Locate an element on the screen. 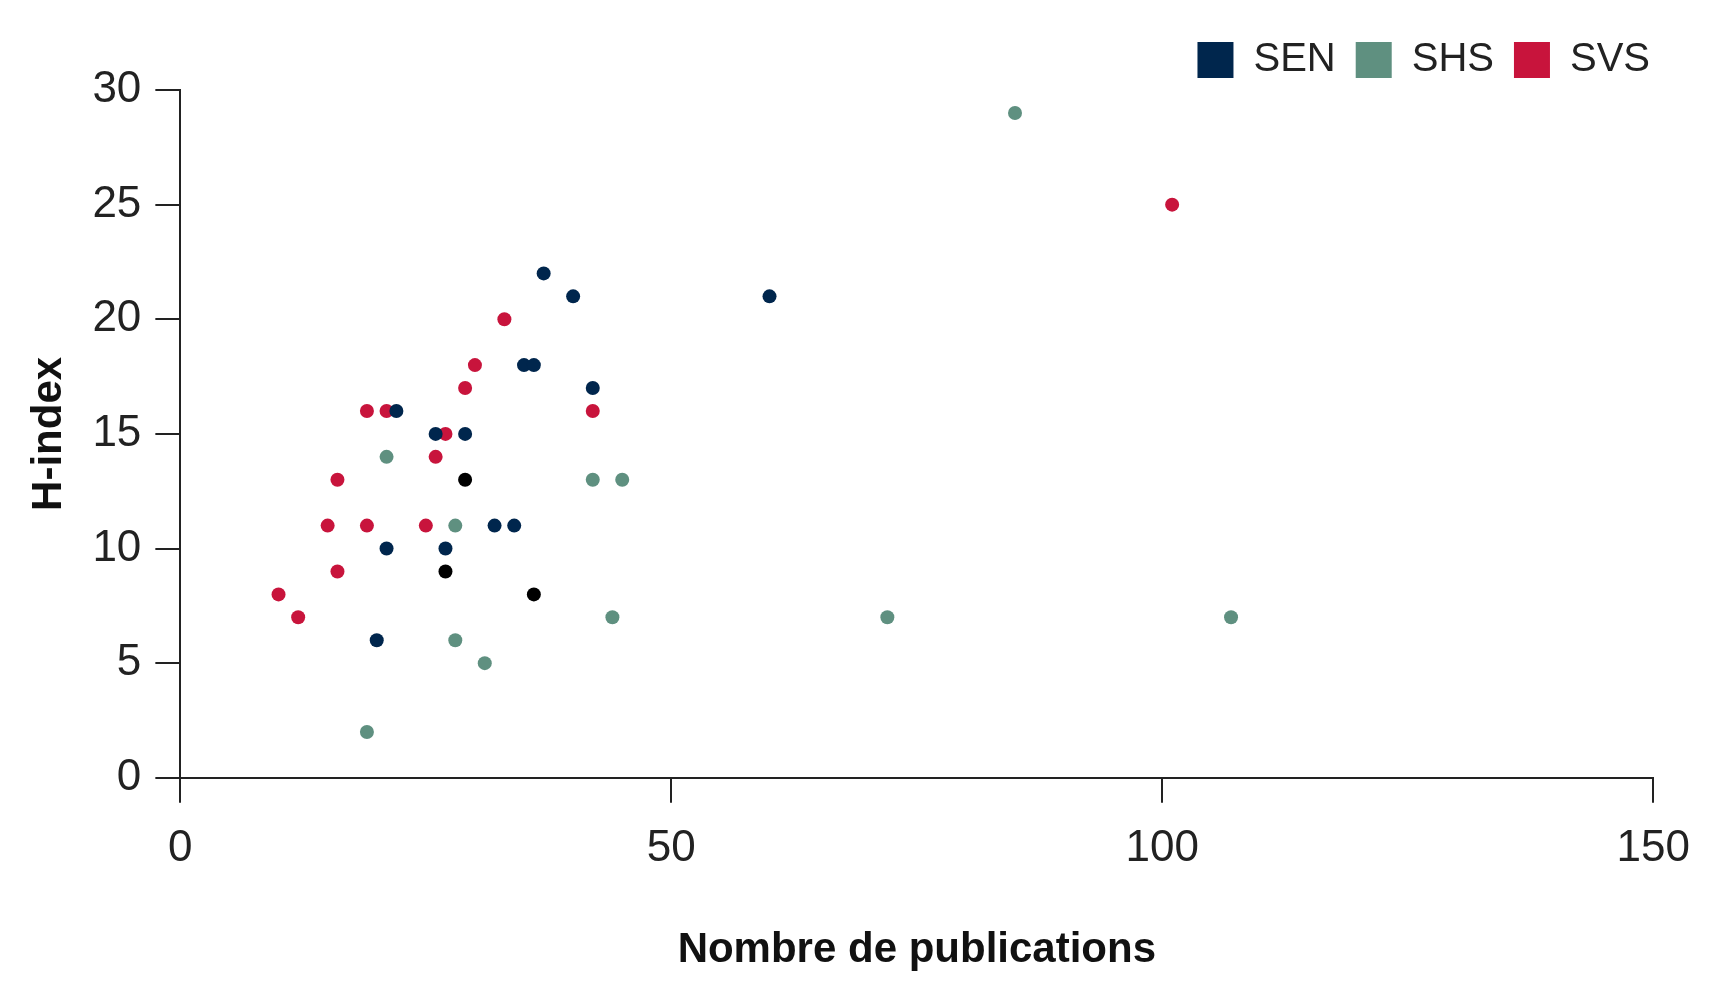  y-axis-title: H-index is located at coordinates (46, 433).